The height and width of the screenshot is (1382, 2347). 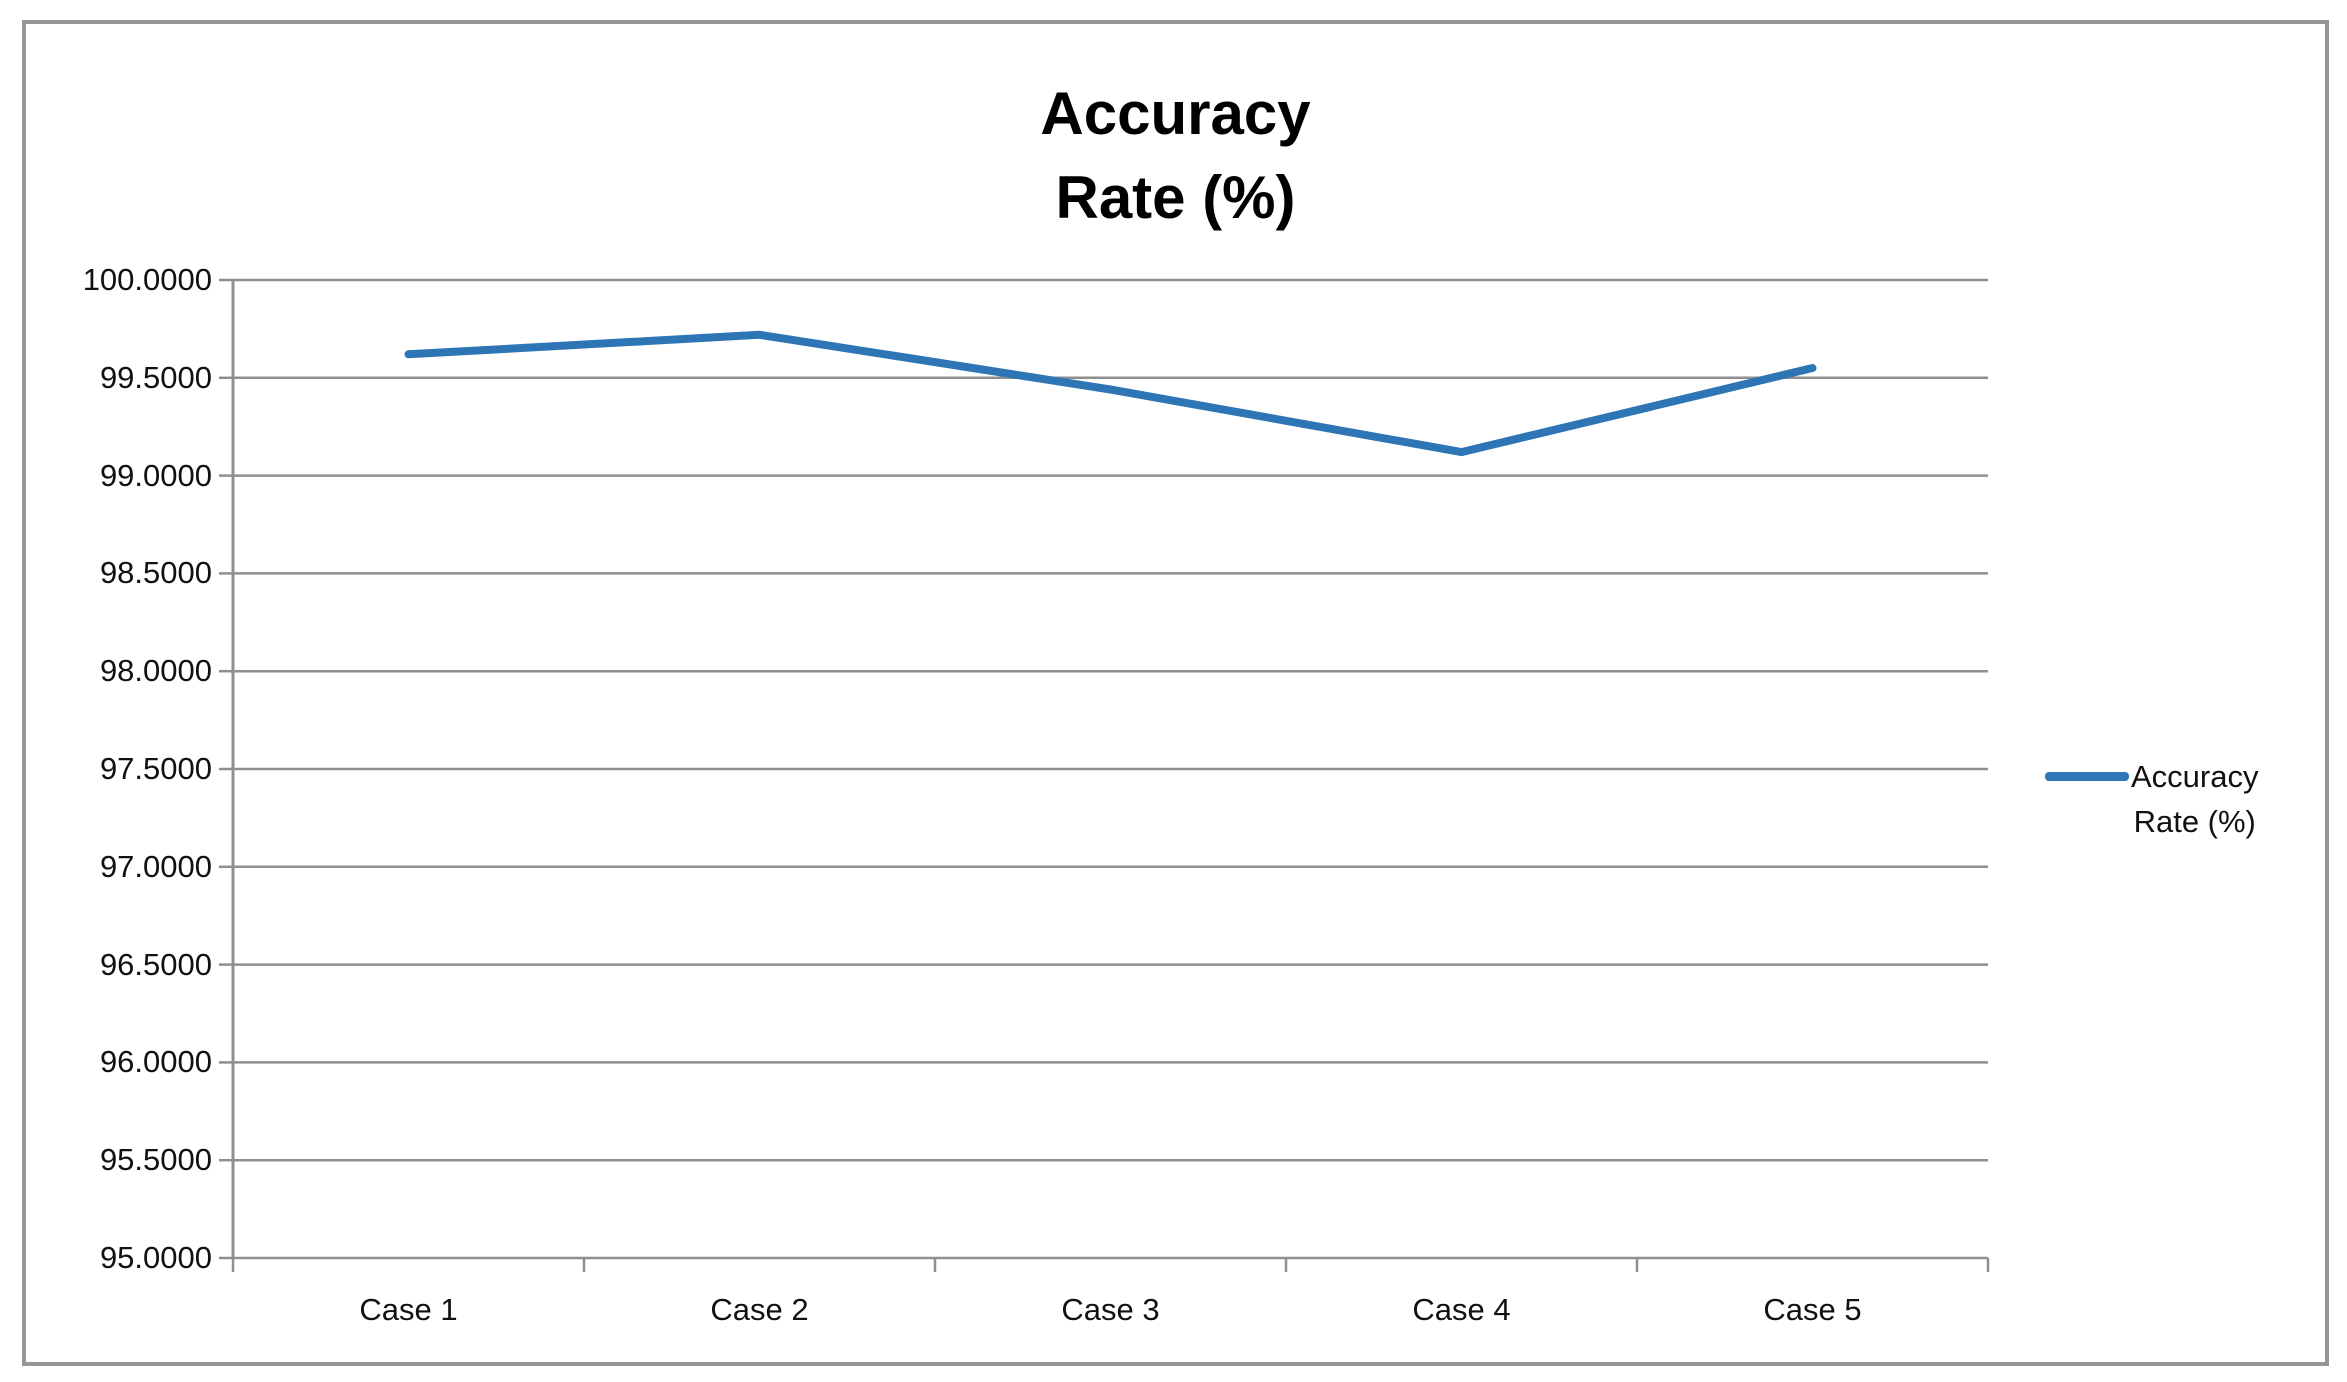 I want to click on x-axis-category-label: Case 4, so click(x=1461, y=1309).